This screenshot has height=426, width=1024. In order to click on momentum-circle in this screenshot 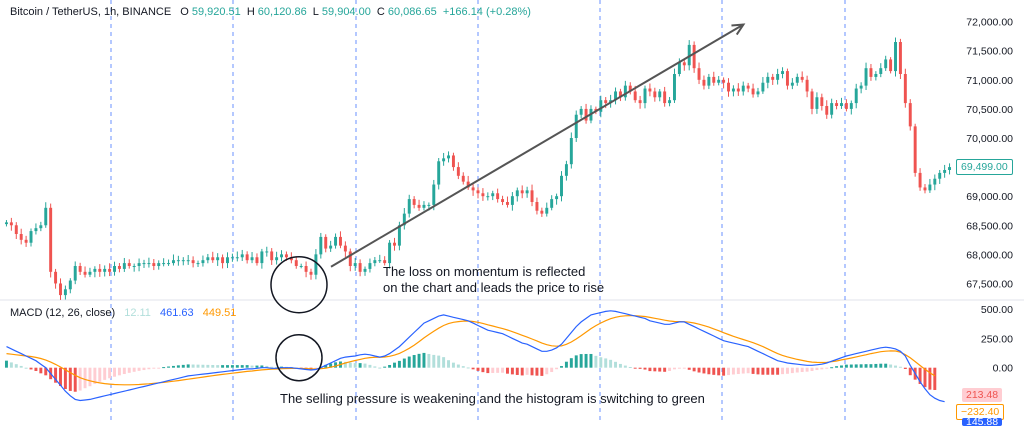, I will do `click(299, 284)`.